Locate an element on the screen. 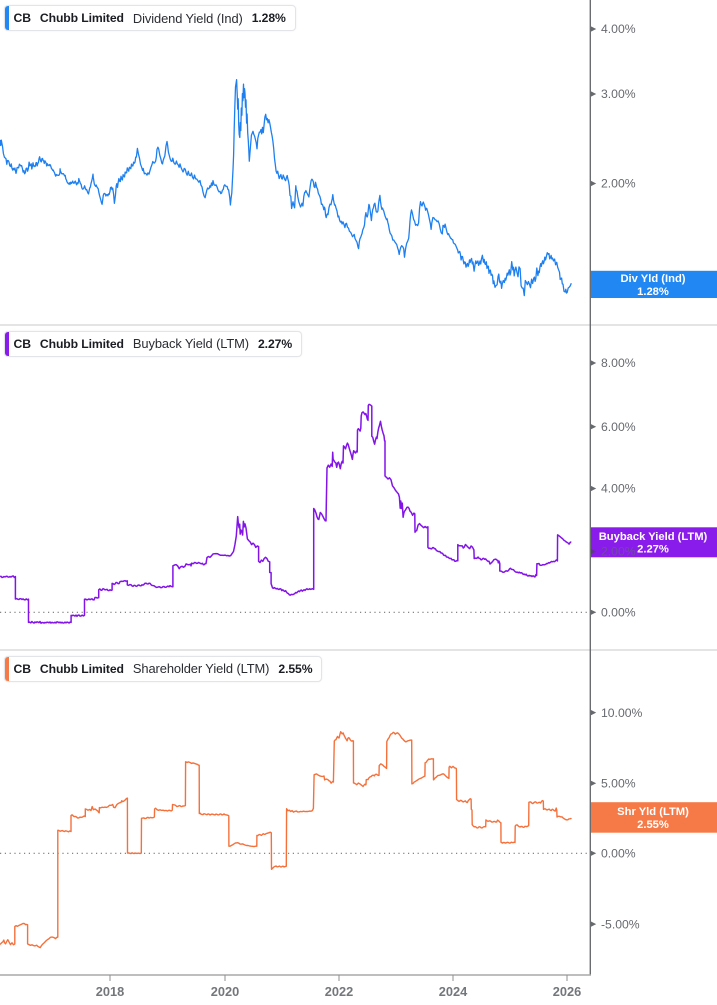 The width and height of the screenshot is (717, 1005). svg-text: 2026 is located at coordinates (567, 991).